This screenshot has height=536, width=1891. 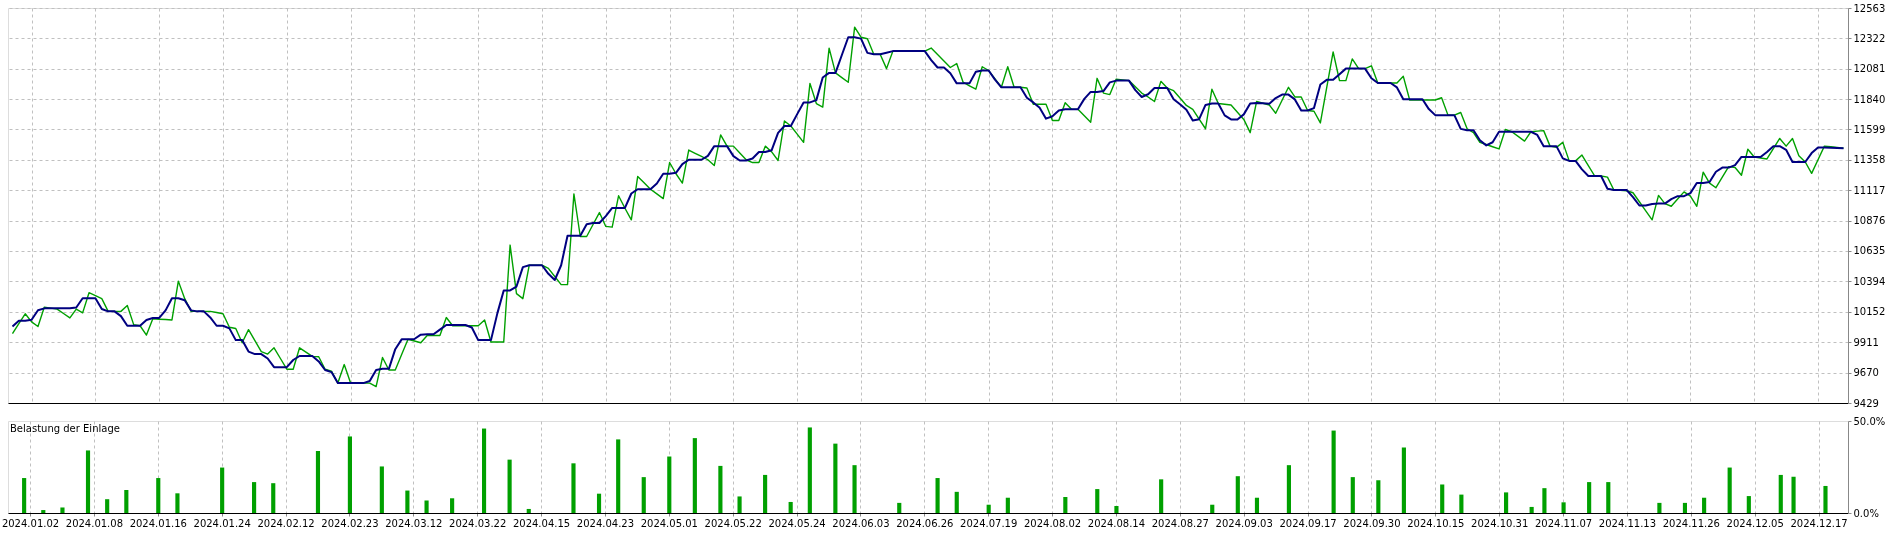 I want to click on x-tick-label: 2024.07.19, so click(x=989, y=523).